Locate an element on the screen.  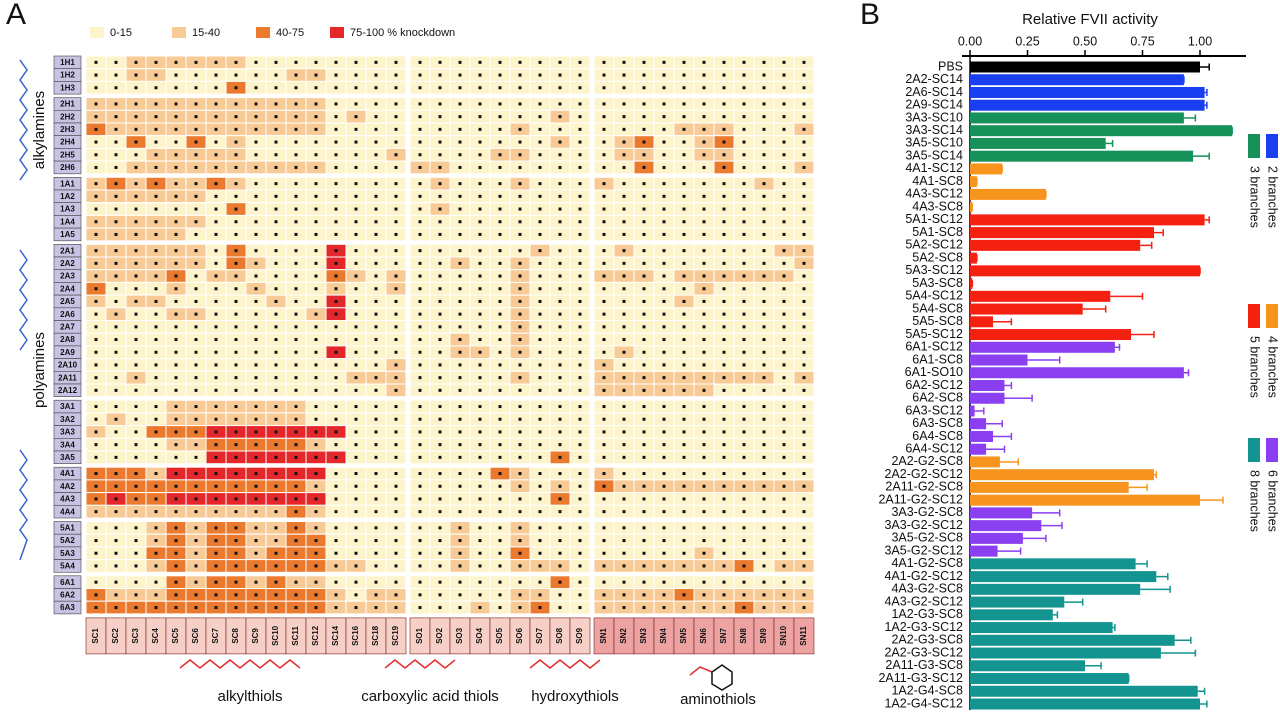
row-label: 1H2 is located at coordinates (67, 75).